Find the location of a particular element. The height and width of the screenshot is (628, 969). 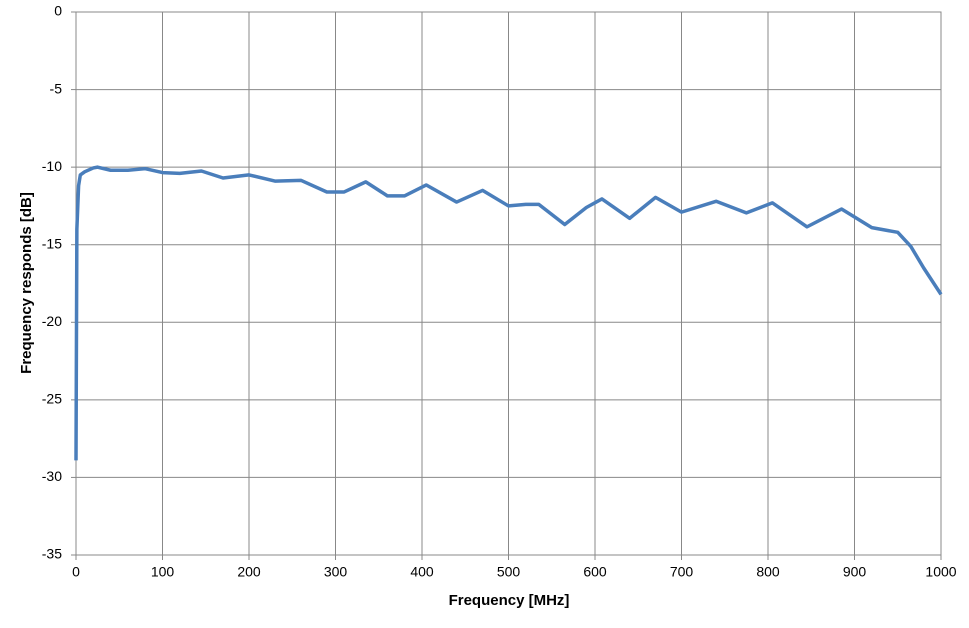

x-tick-label: 400 is located at coordinates (422, 572).